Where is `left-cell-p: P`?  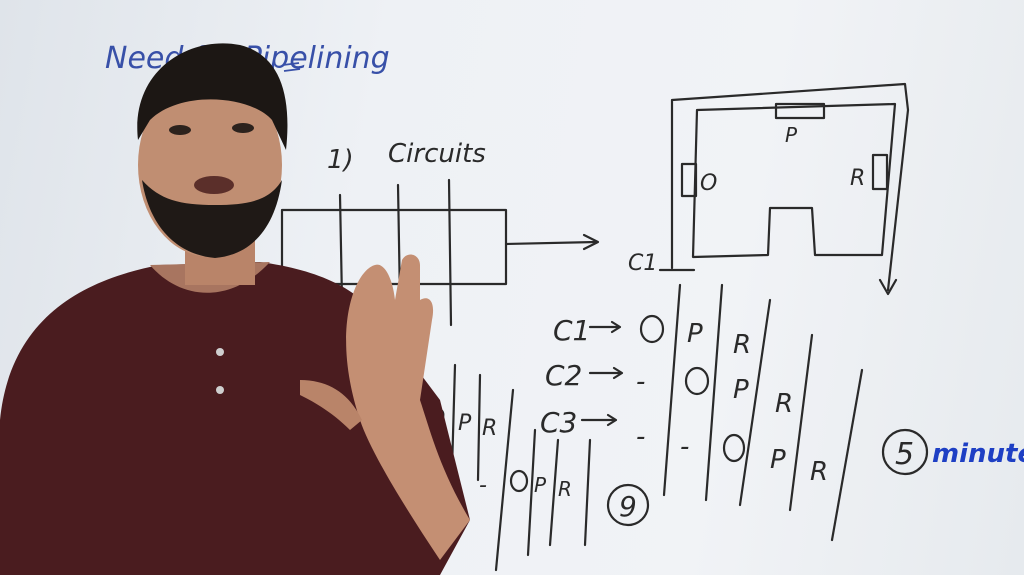
left-cell-p: P is located at coordinates (465, 423).